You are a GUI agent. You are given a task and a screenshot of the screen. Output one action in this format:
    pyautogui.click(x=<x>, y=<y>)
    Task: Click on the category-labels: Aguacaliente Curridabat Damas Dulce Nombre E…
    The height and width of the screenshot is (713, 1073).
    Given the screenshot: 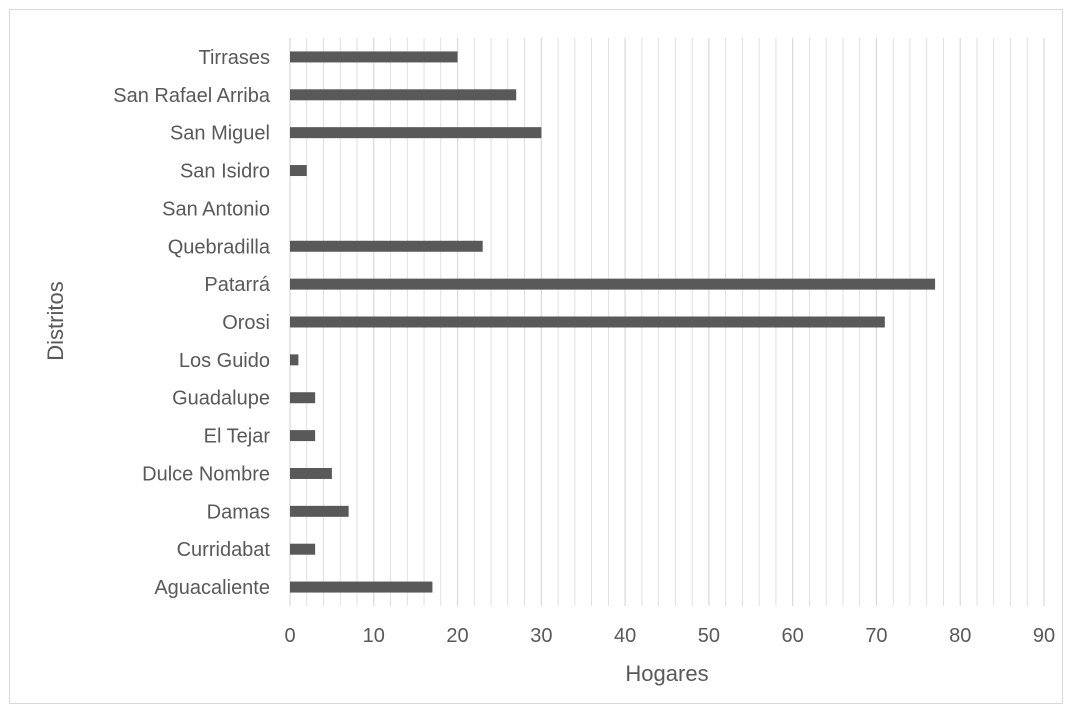 What is the action you would take?
    pyautogui.click(x=192, y=323)
    